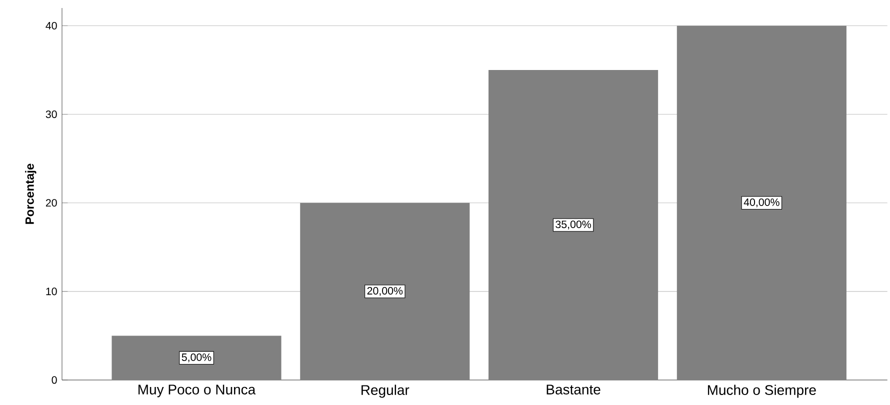 The height and width of the screenshot is (405, 890). What do you see at coordinates (51, 292) in the screenshot?
I see `y-tick-label: 10` at bounding box center [51, 292].